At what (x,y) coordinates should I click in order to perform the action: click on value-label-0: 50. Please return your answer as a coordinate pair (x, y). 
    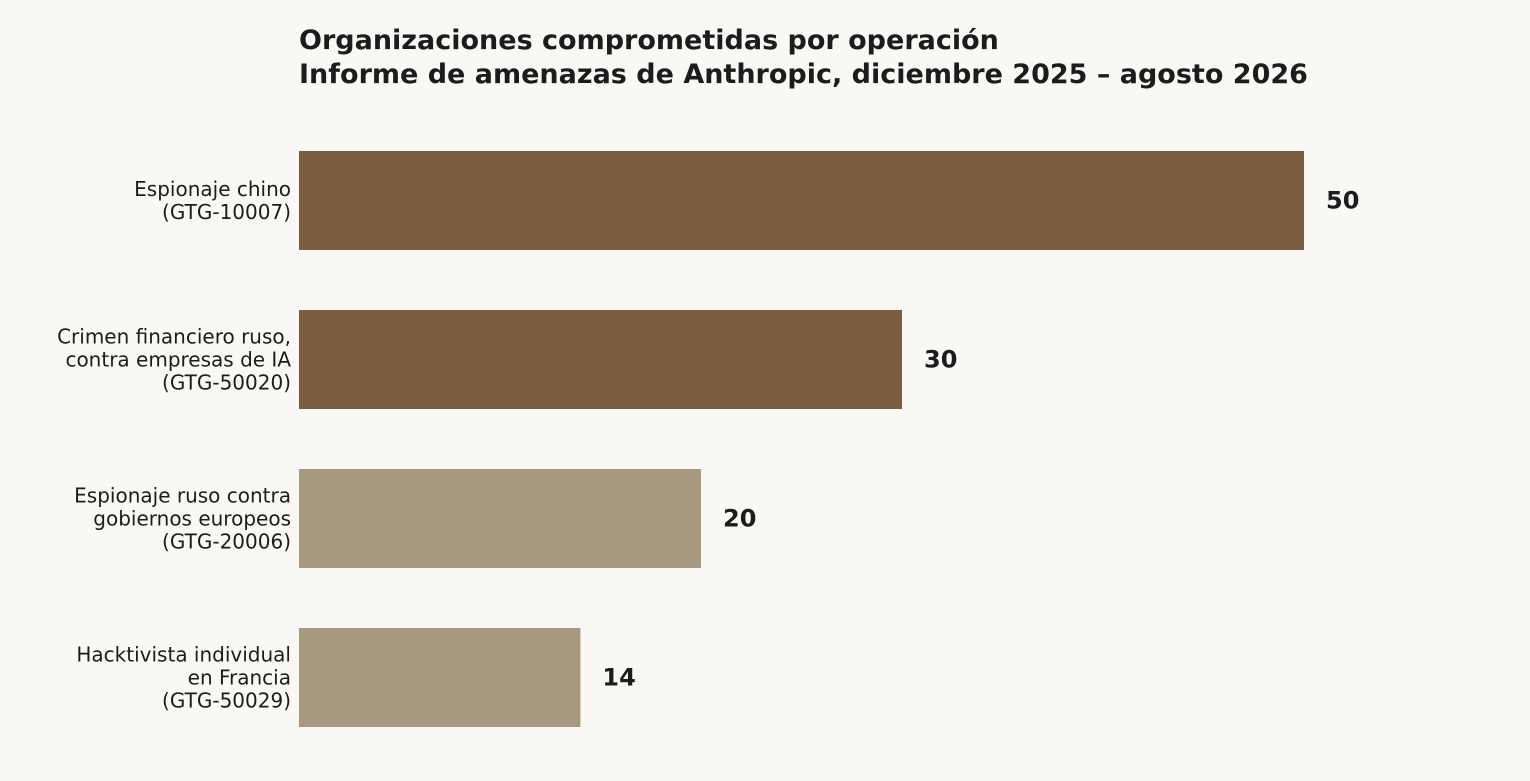
    Looking at the image, I should click on (1342, 201).